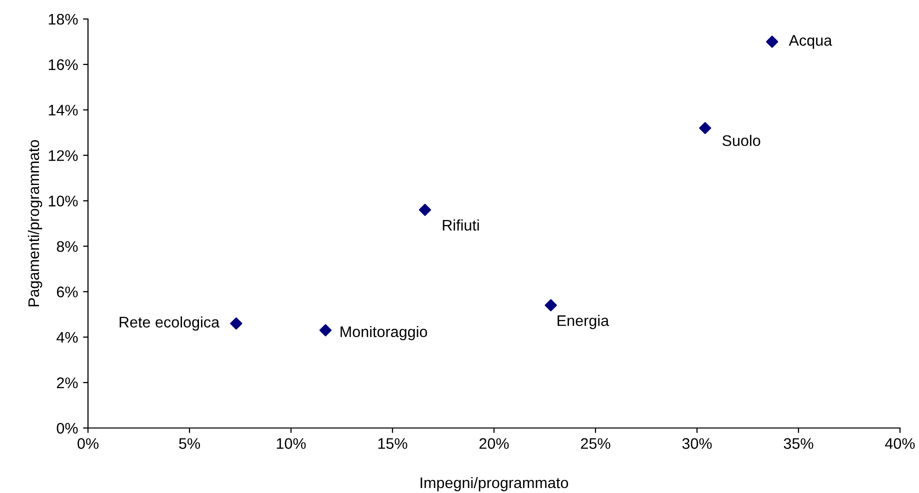  I want to click on y-tick-label: 16%, so click(63, 64).